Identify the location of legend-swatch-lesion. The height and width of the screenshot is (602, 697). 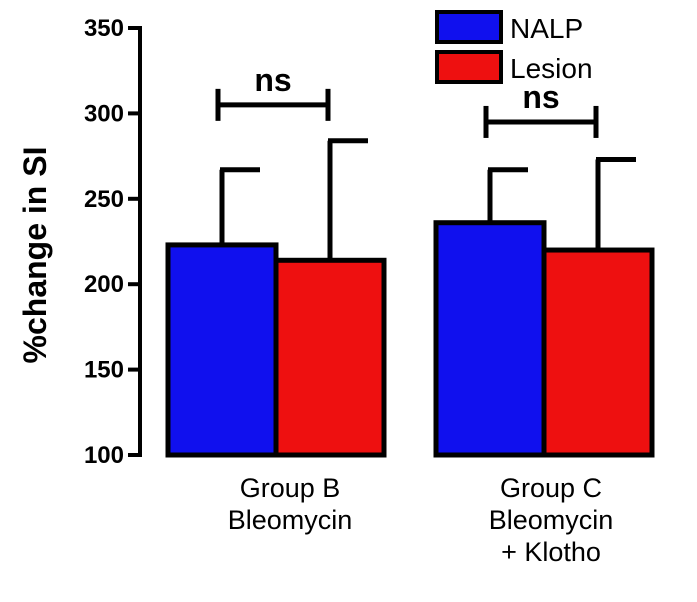
(469, 67).